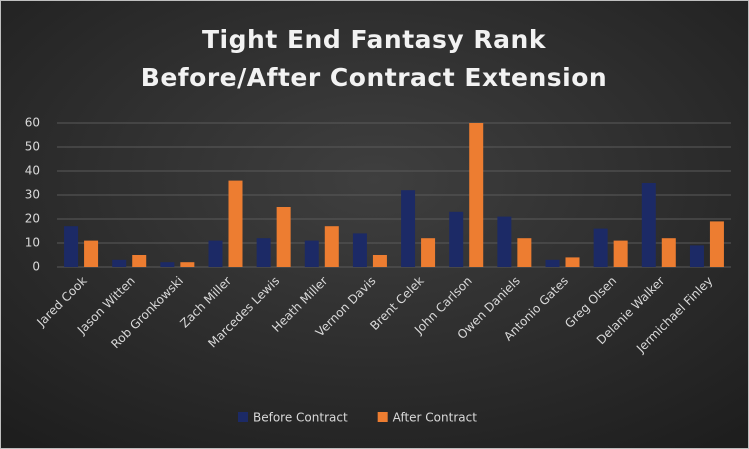 The image size is (749, 449). Describe the element at coordinates (300, 418) in the screenshot. I see `legend-label: Before Contract` at that location.